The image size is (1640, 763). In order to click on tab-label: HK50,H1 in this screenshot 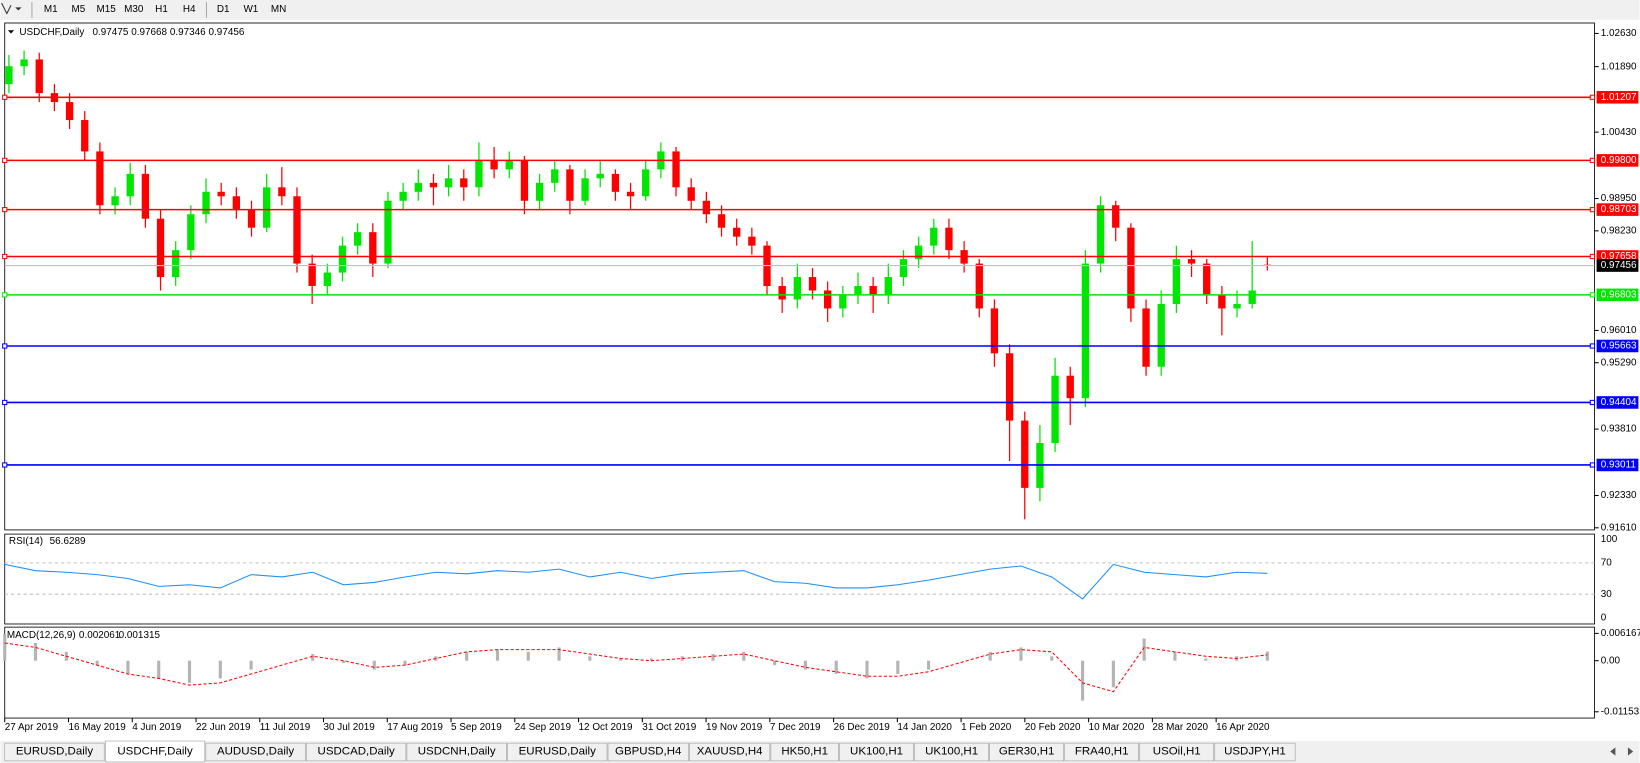, I will do `click(804, 752)`.